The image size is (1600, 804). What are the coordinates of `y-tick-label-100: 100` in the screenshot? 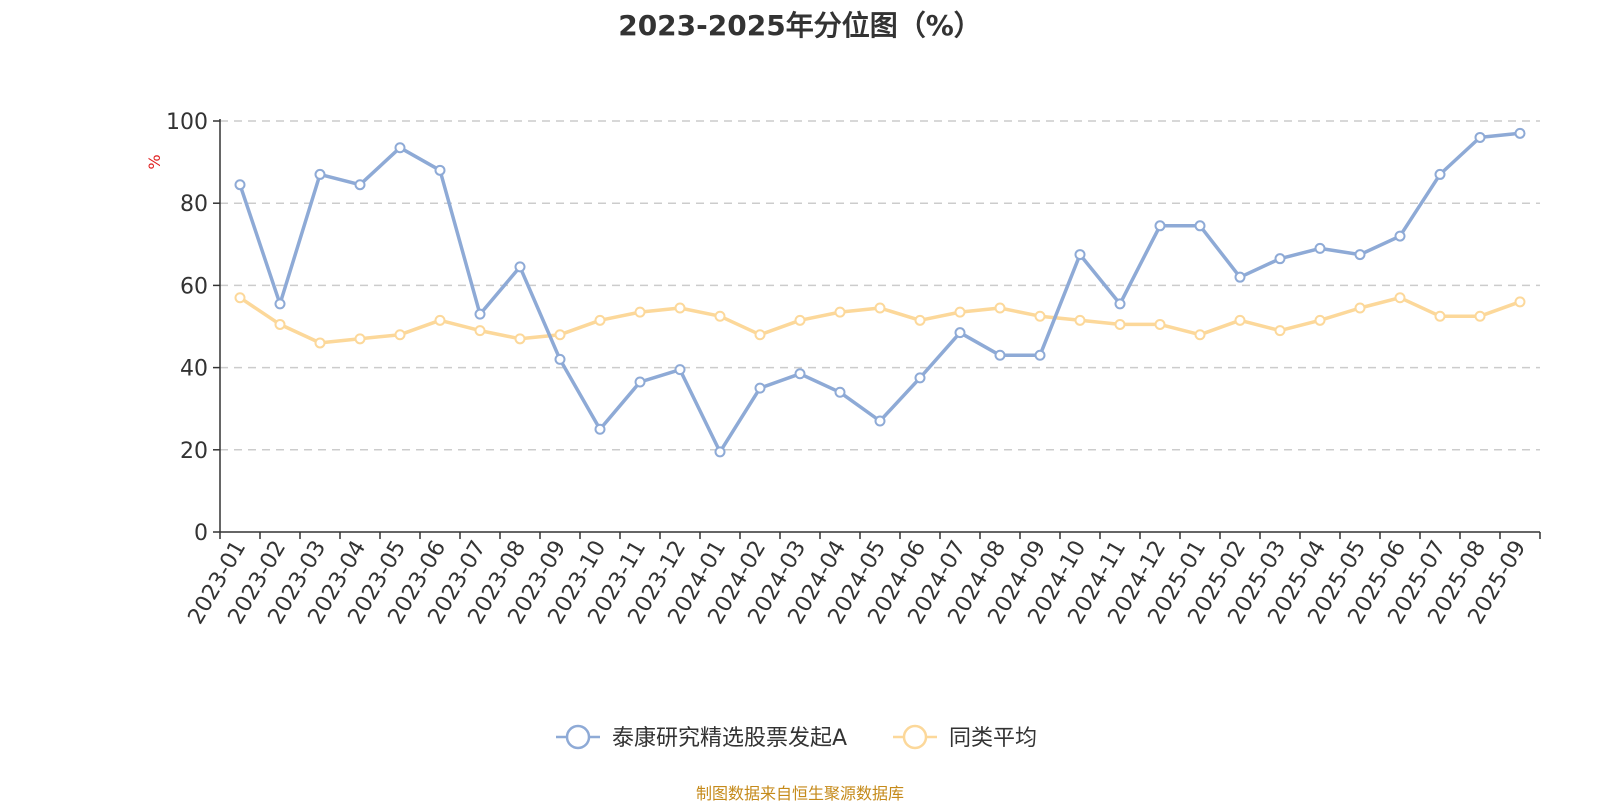 It's located at (187, 122).